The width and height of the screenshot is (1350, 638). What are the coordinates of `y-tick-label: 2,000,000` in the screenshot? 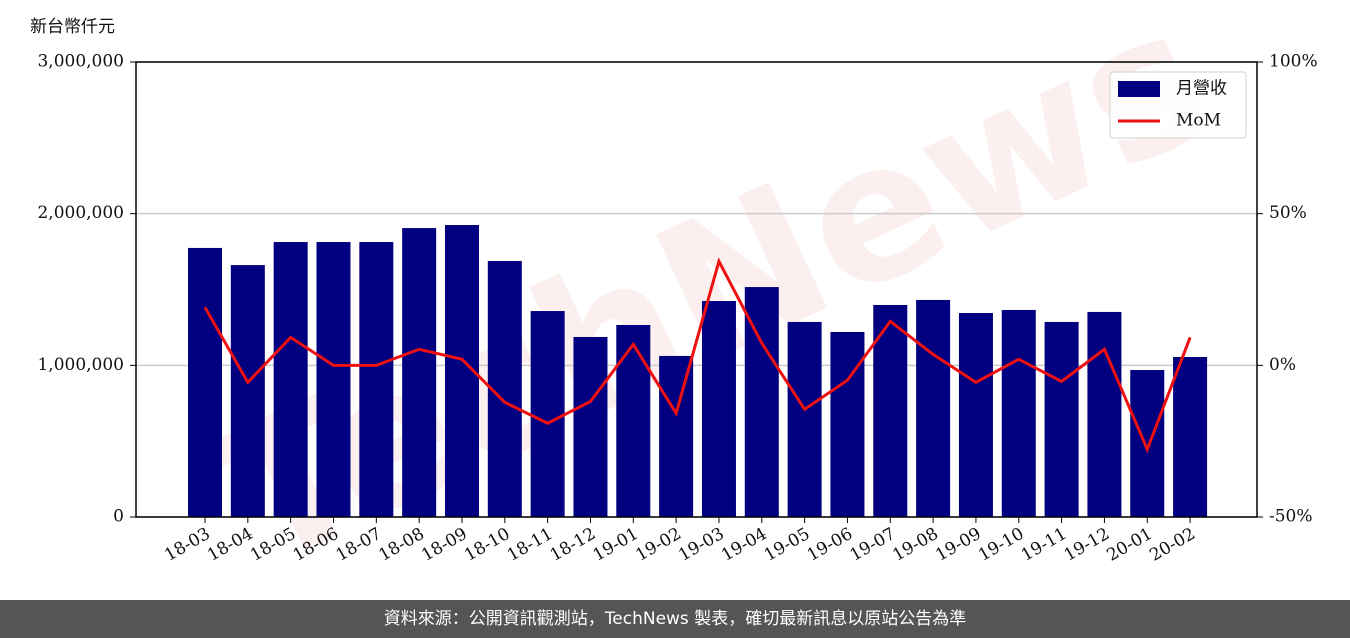 It's located at (80, 213).